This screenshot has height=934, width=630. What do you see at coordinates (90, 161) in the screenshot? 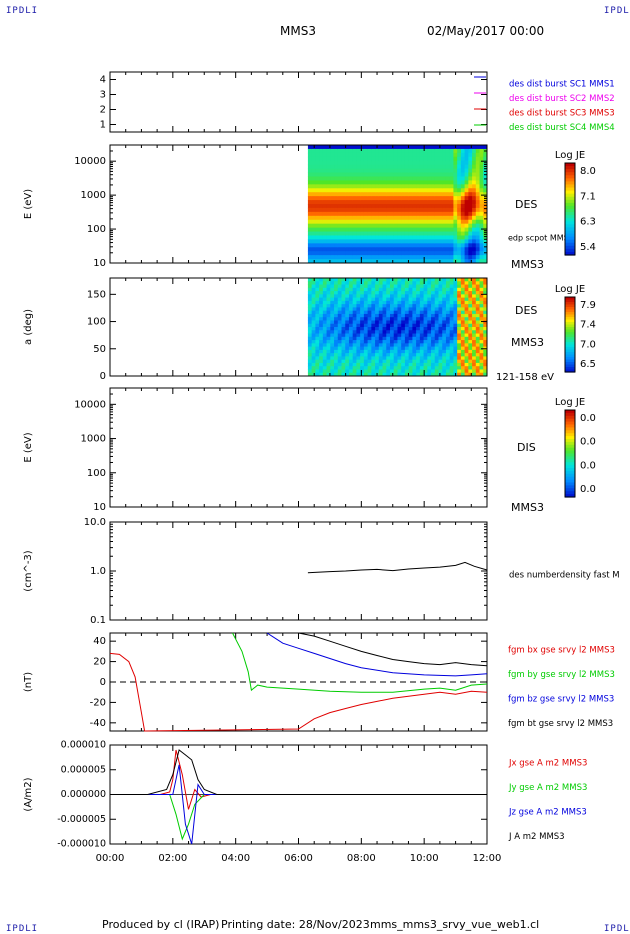
I see `y-tick-label: 10000` at bounding box center [90, 161].